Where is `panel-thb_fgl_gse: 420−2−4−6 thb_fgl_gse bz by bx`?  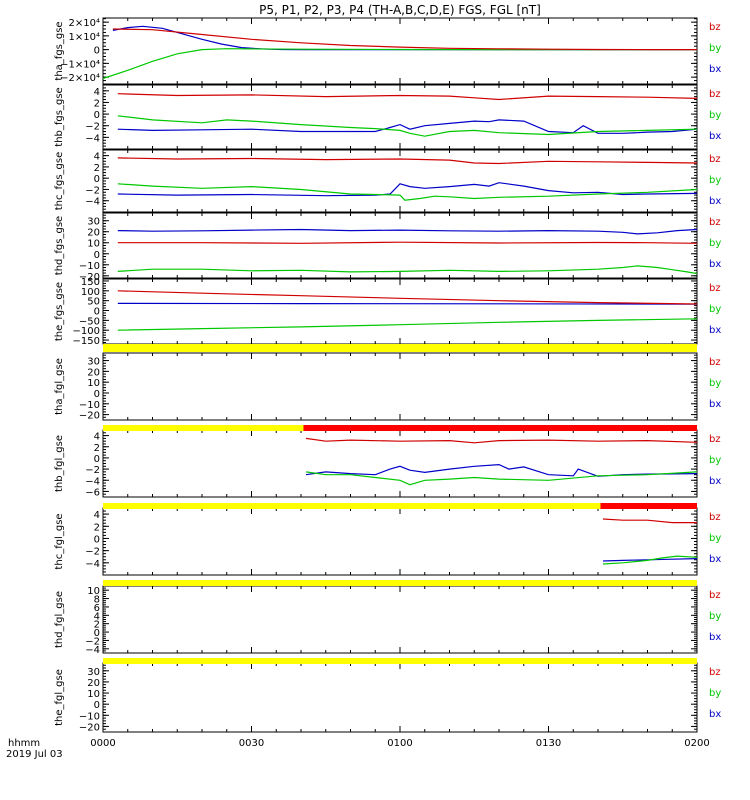
panel-thb_fgl_gse: 420−2−4−6 thb_fgl_gse bz by bx is located at coordinates (387, 463).